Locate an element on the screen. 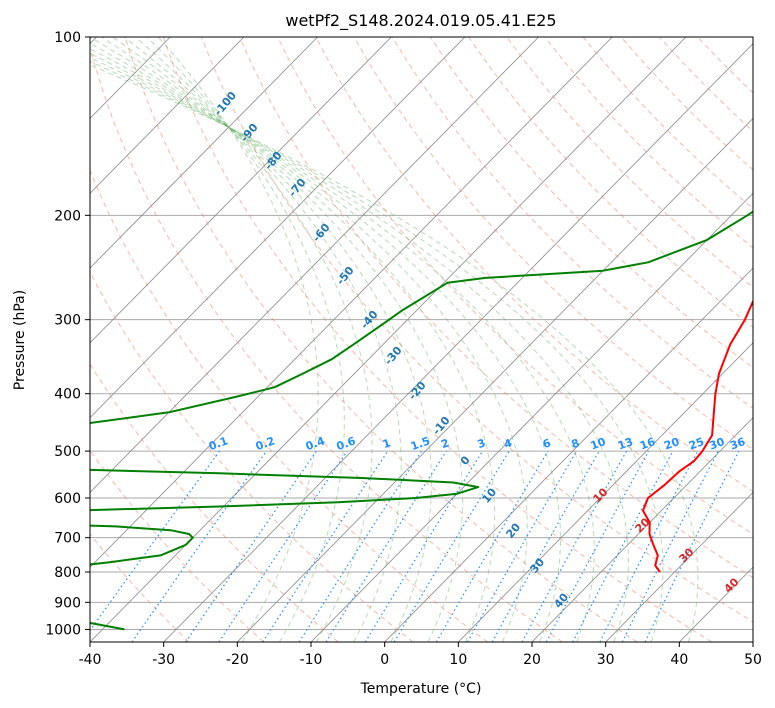 This screenshot has width=775, height=708. mixing-ratio-label: 30 is located at coordinates (717, 444).